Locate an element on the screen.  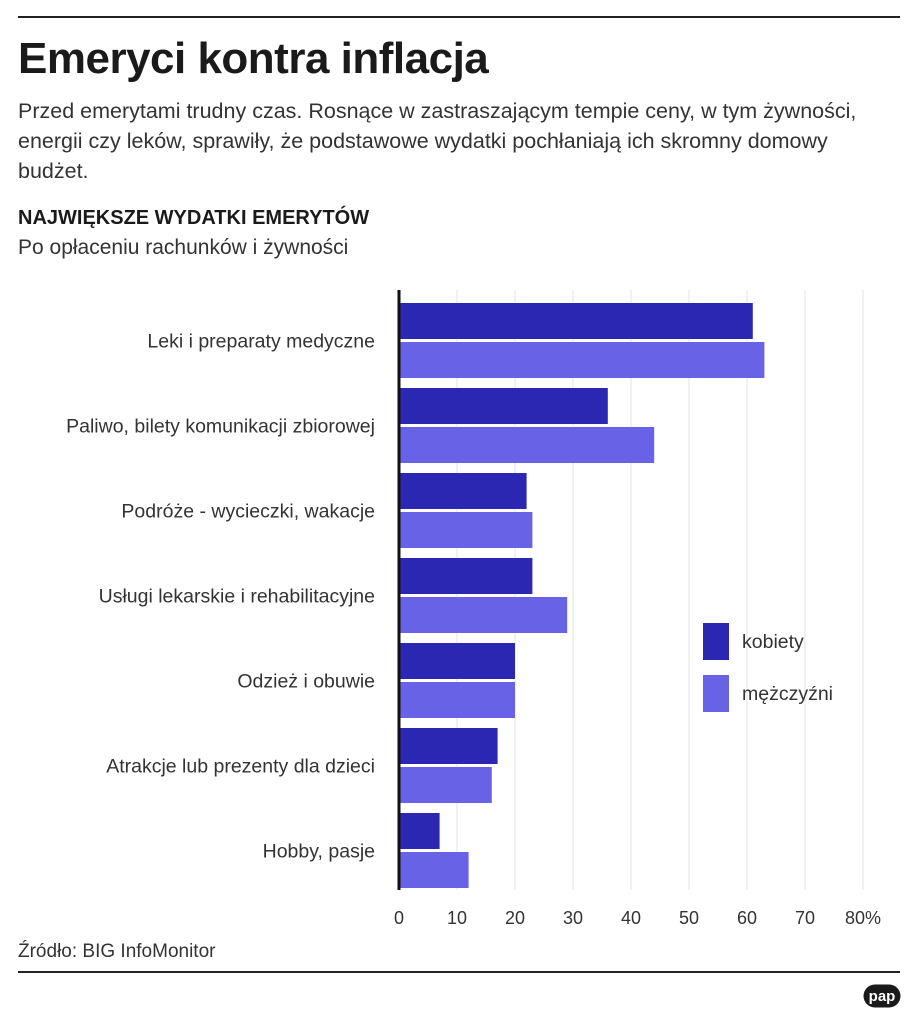
category-label: Odzież i obuwie is located at coordinates (306, 682).